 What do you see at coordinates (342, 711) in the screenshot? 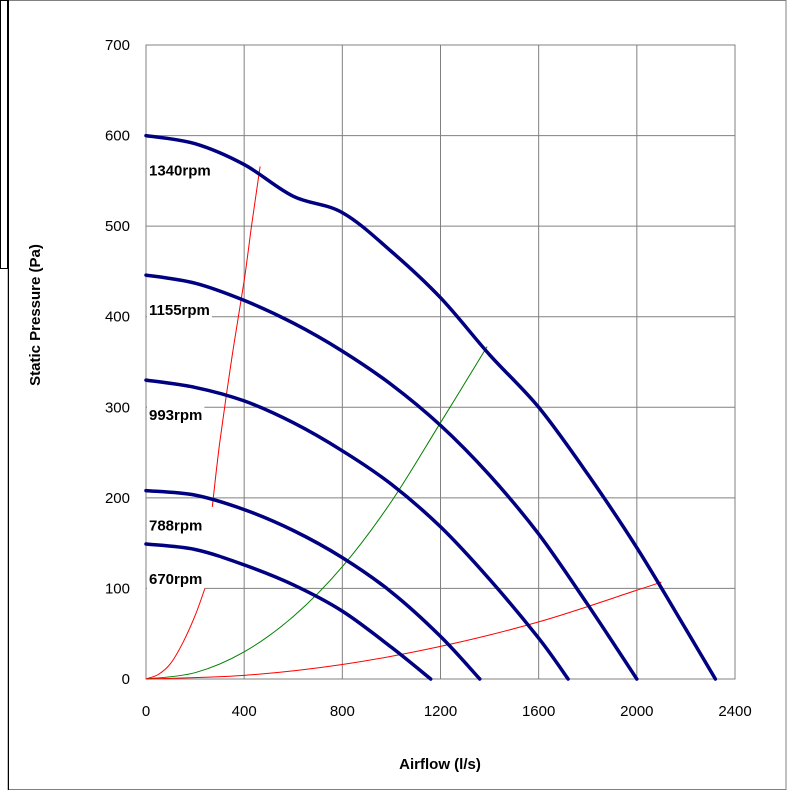
I see `x-tick-label: 800` at bounding box center [342, 711].